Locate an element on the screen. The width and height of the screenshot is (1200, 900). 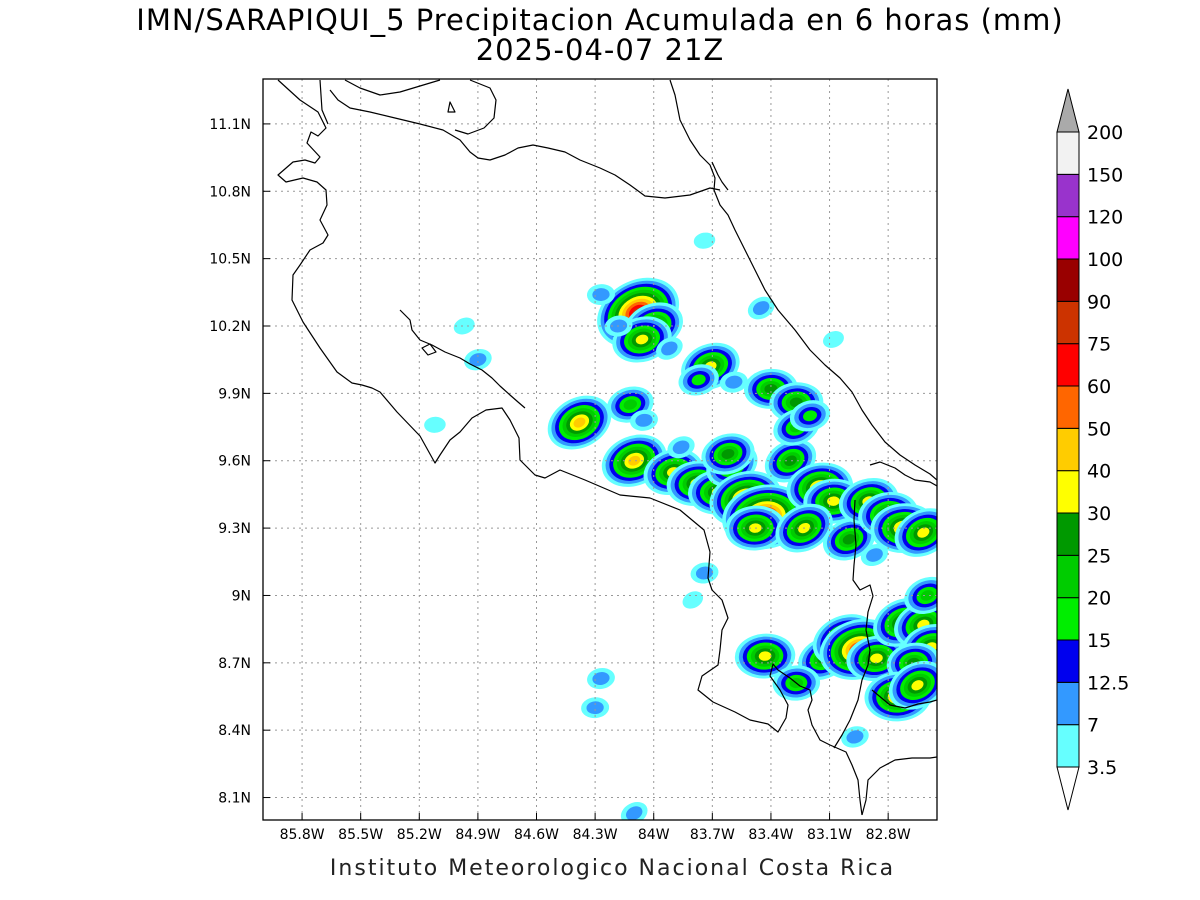
lon-tick-label: 84.9W is located at coordinates (477, 835).